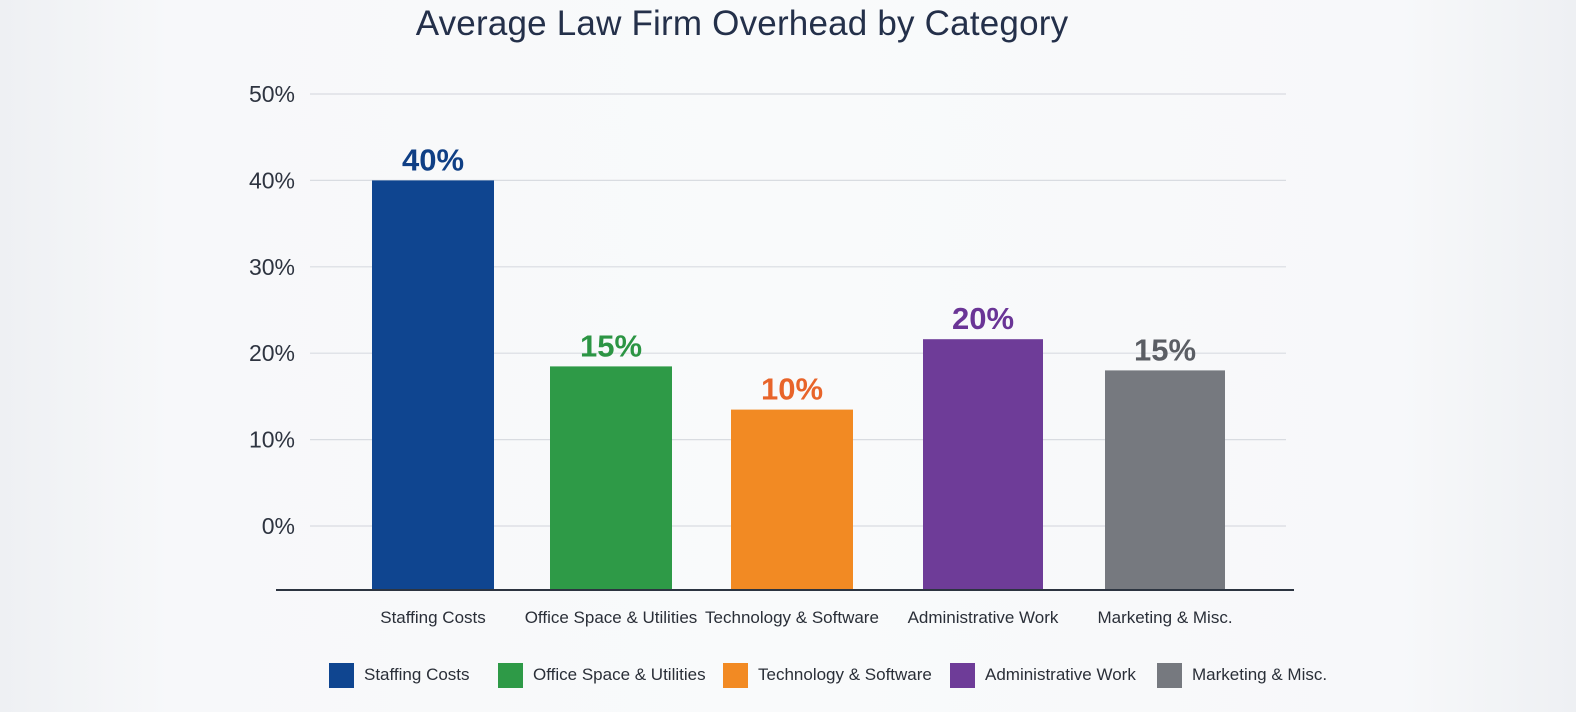 The width and height of the screenshot is (1576, 712). I want to click on y-tick-label: 10%, so click(272, 440).